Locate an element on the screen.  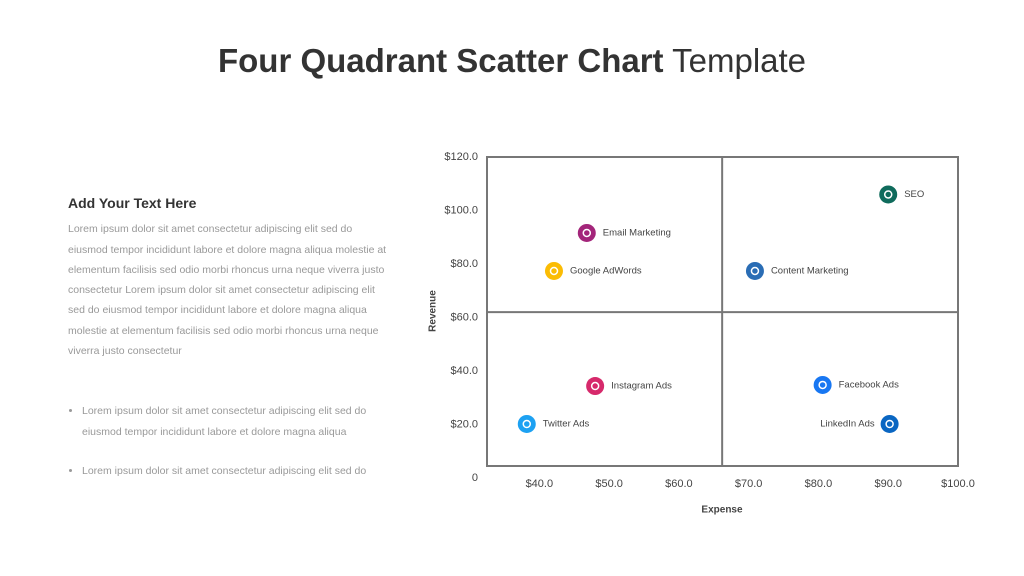
point-label: Facebook Ads is located at coordinates (869, 384).